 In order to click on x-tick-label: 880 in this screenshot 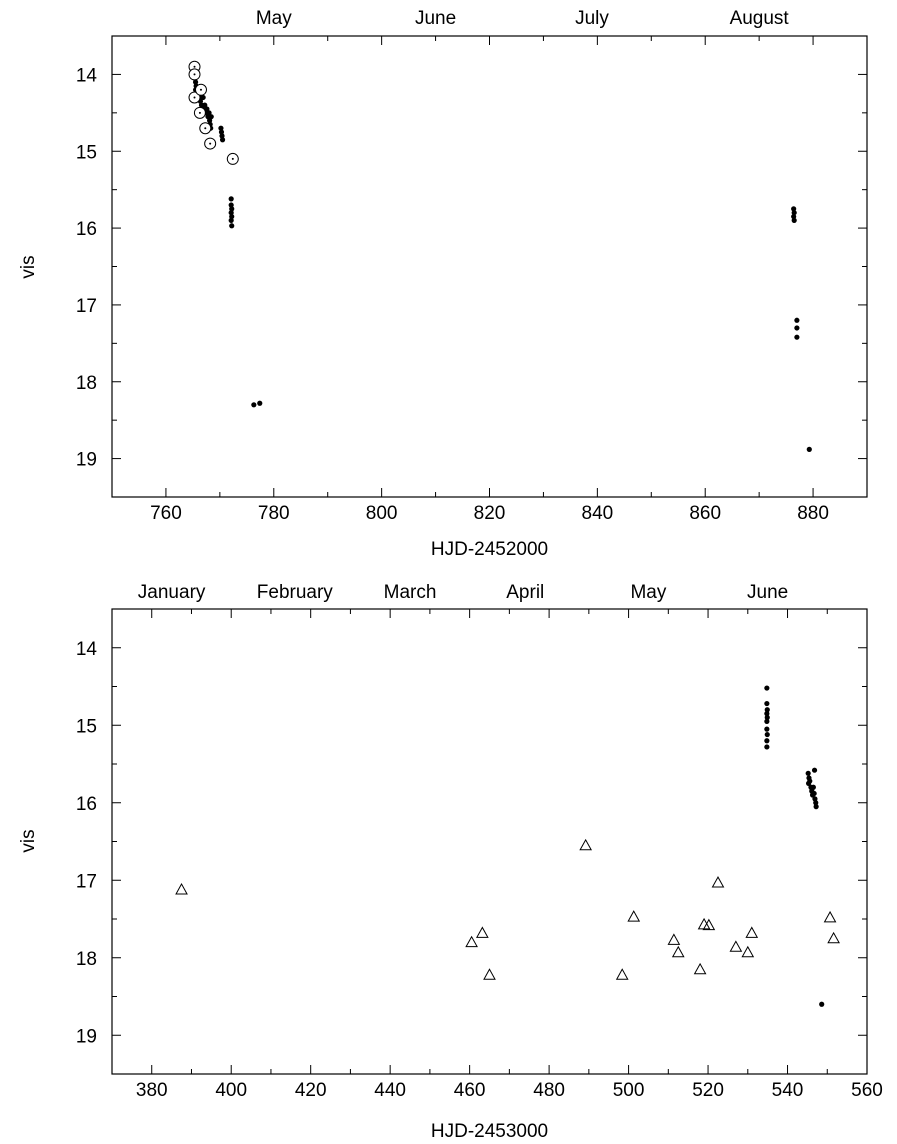, I will do `click(813, 513)`.